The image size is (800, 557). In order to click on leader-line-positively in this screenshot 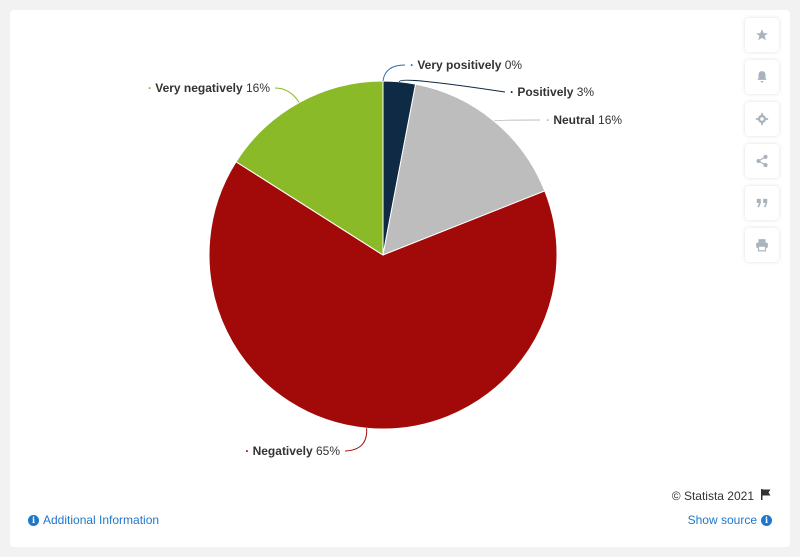, I will do `click(452, 86)`.